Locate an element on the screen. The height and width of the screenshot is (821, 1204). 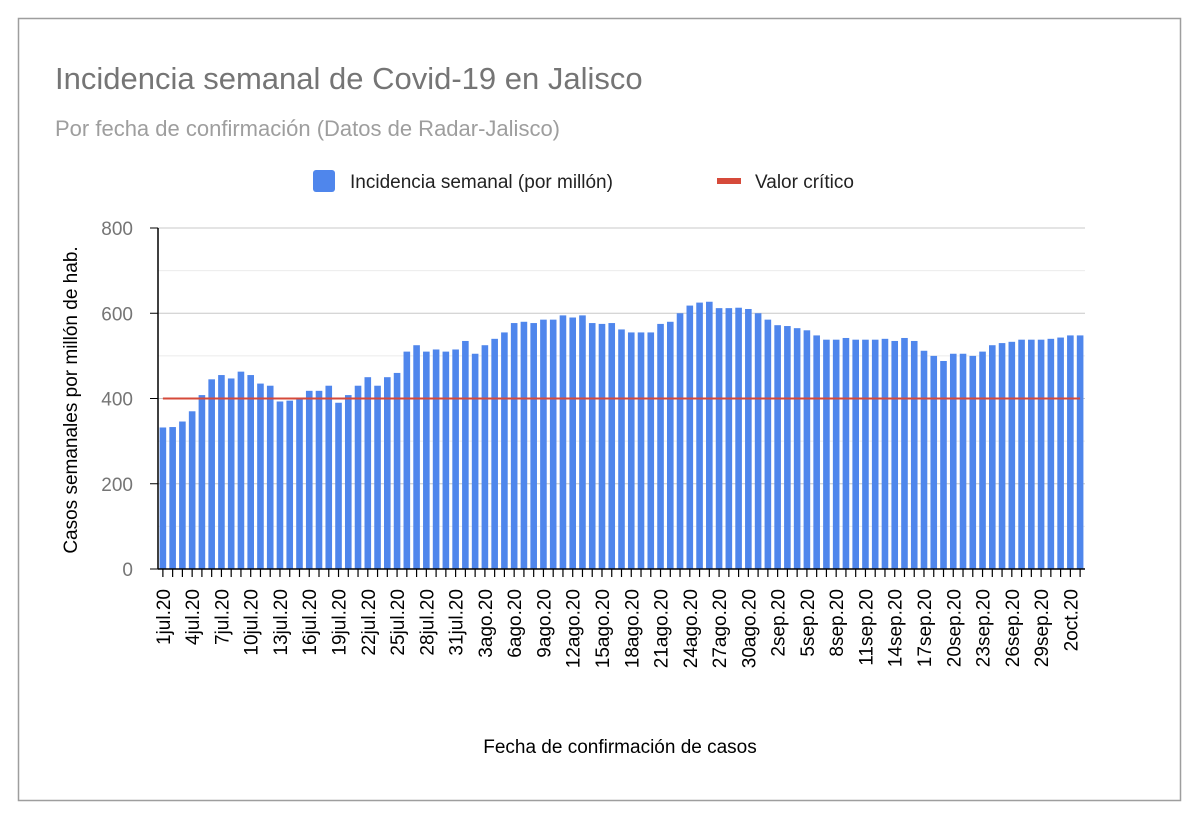
y-tick-label: 400 is located at coordinates (117, 400).